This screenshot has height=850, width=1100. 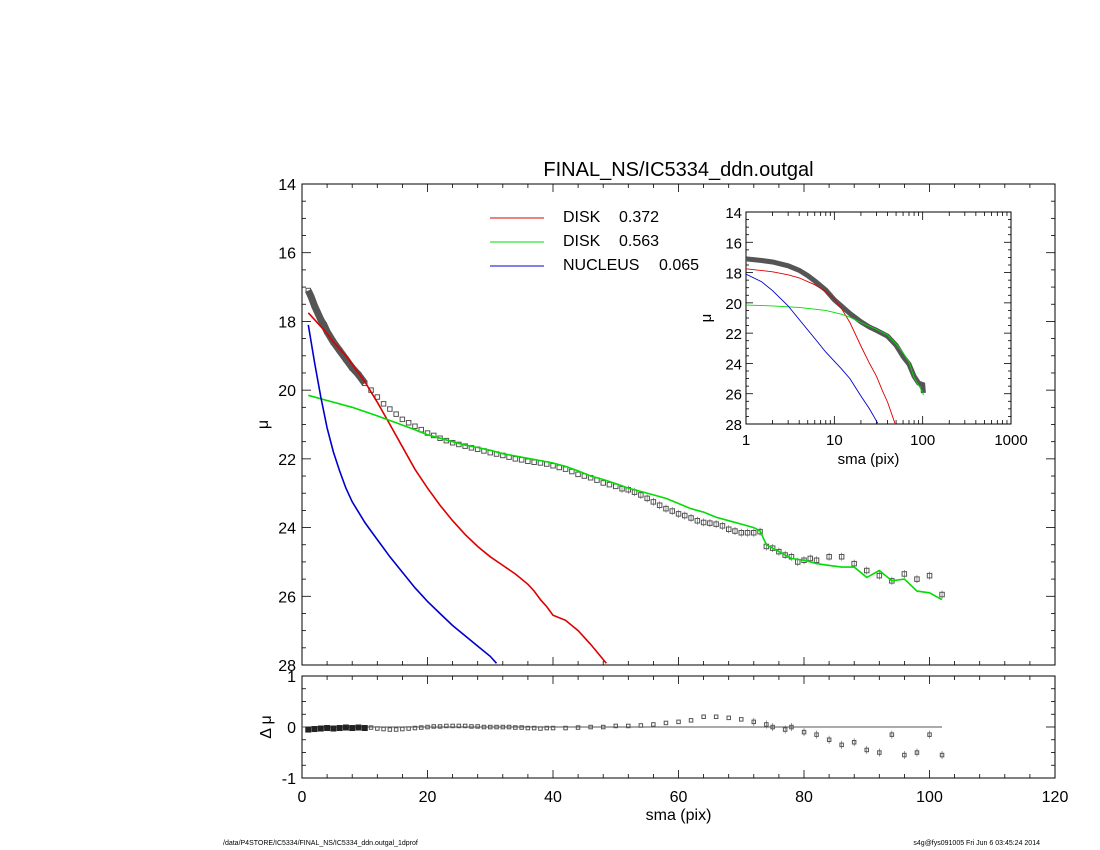 What do you see at coordinates (976, 843) in the screenshot?
I see `footer-timestamp: s4g@fys091005 Fri Jun 6 03:45:24 2014` at bounding box center [976, 843].